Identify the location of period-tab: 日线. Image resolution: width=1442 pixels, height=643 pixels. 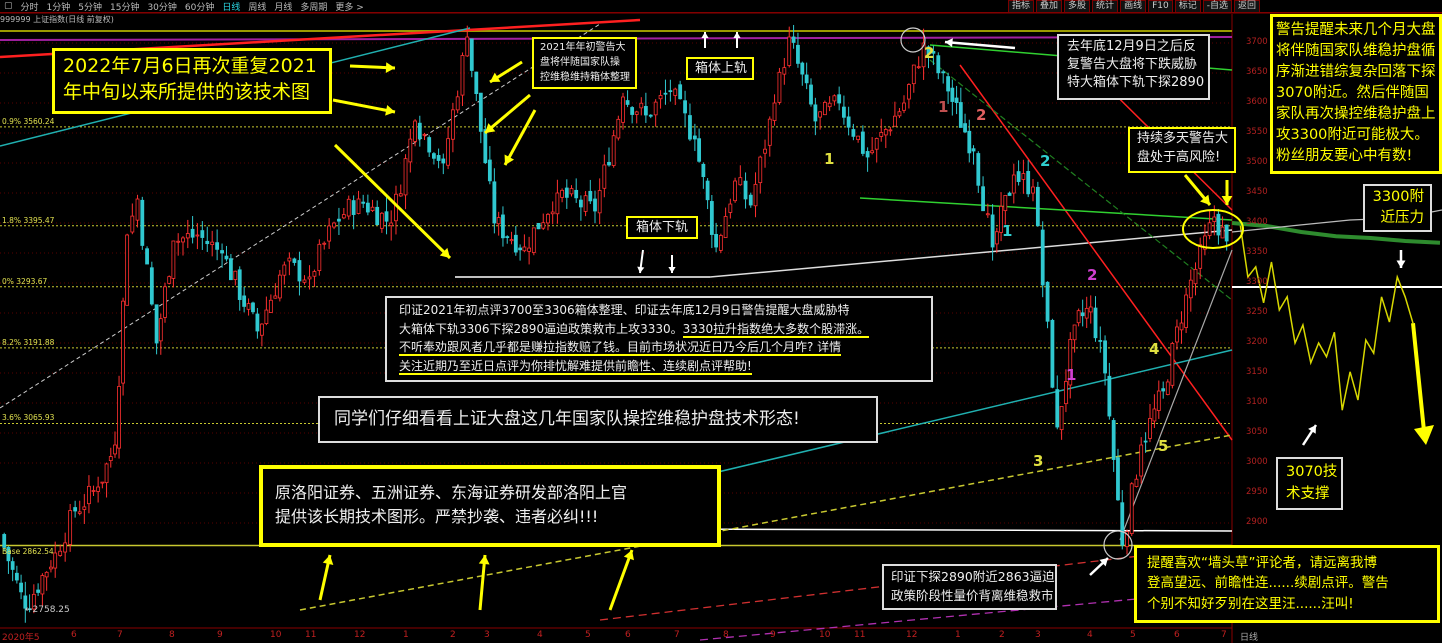
(231, 7).